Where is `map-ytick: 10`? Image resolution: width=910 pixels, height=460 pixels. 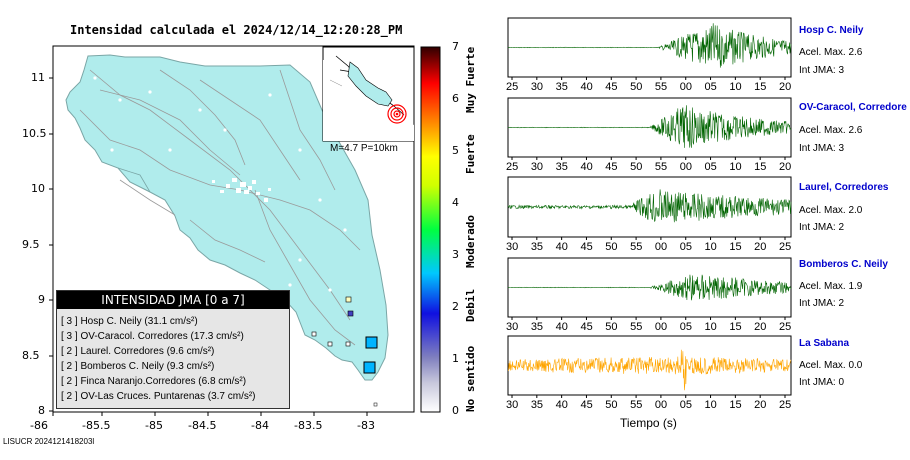 map-ytick: 10 is located at coordinates (38, 188).